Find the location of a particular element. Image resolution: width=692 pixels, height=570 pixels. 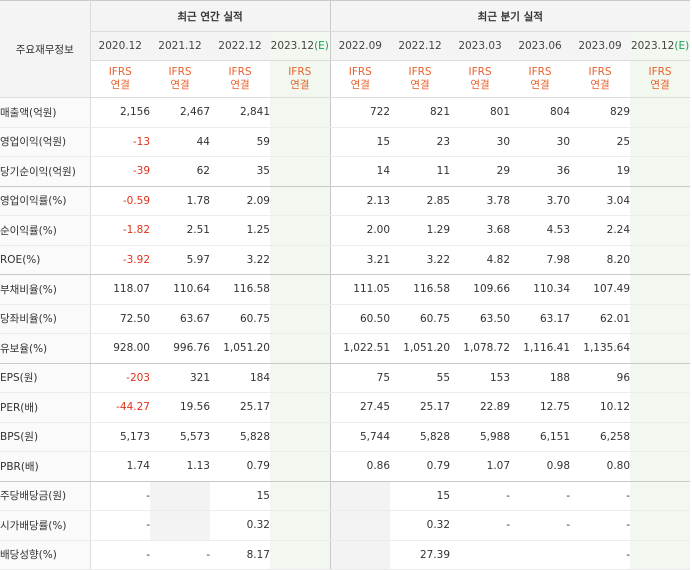

data-cell: 3.78 is located at coordinates (480, 201).